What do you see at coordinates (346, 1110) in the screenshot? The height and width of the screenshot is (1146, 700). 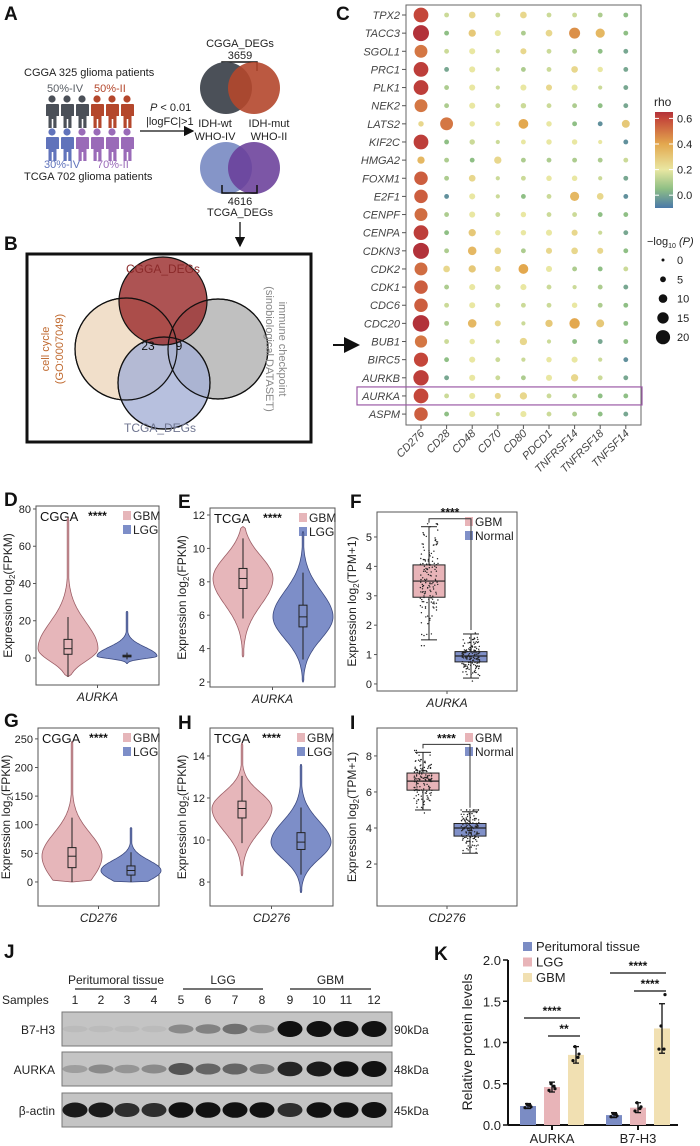 I see `band-β-actin-11` at bounding box center [346, 1110].